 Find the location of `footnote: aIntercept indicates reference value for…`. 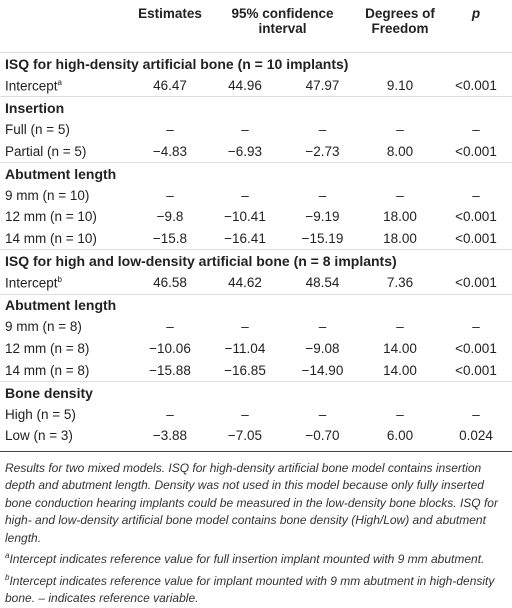

footnote: aIntercept indicates reference value for… is located at coordinates (255, 558).